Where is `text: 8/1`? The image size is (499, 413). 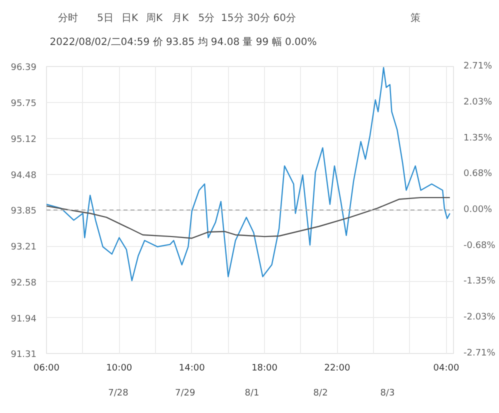
text: 8/1 is located at coordinates (252, 393).